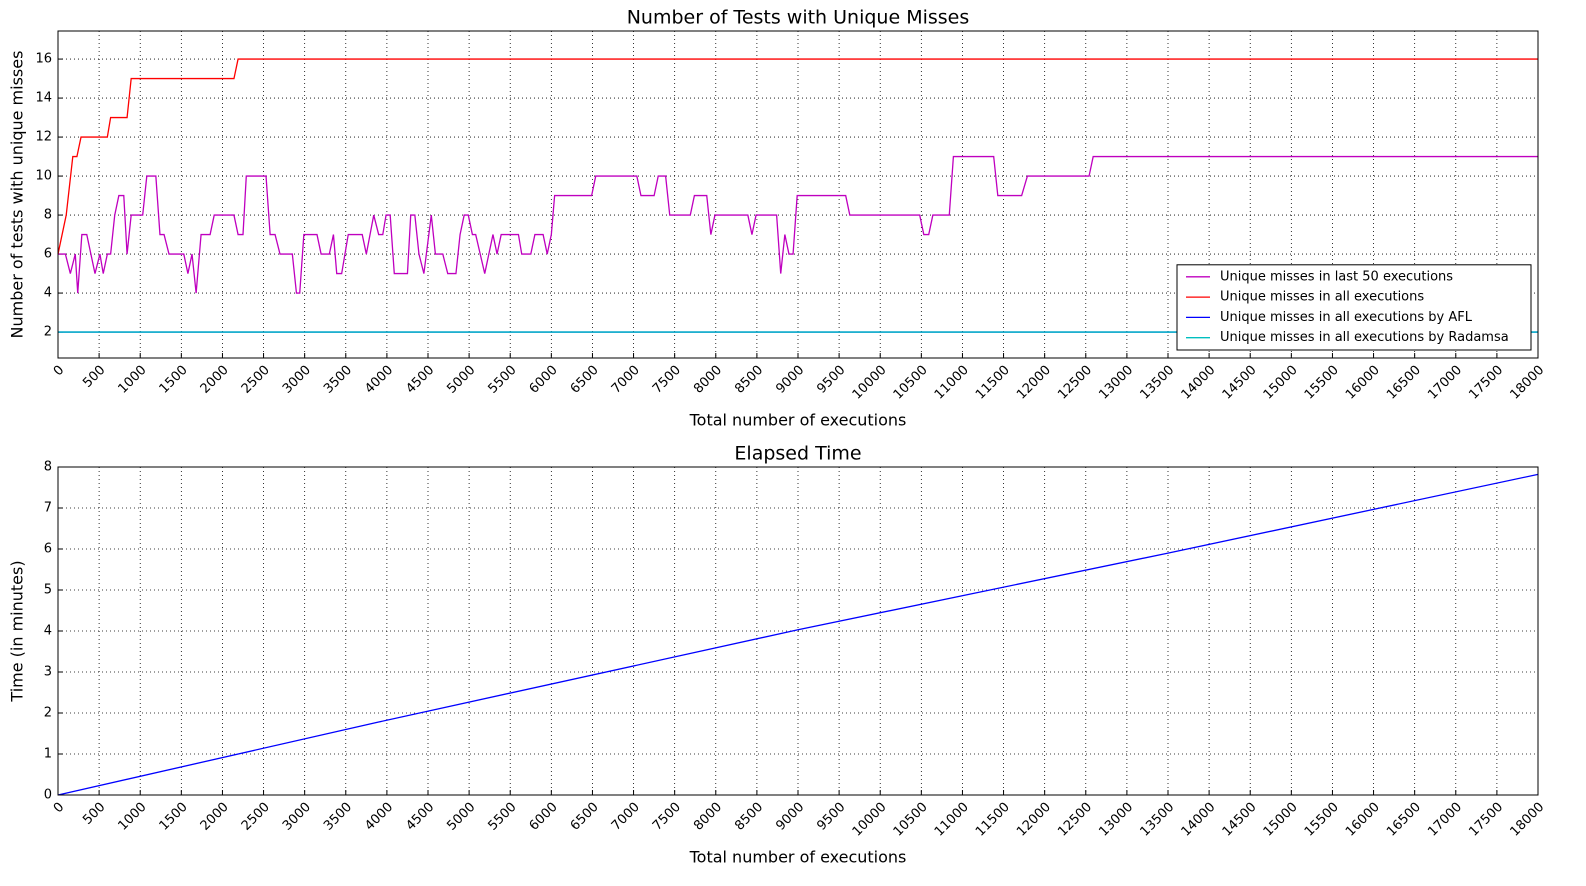  Describe the element at coordinates (48, 672) in the screenshot. I see `y-tick-label: 3` at that location.